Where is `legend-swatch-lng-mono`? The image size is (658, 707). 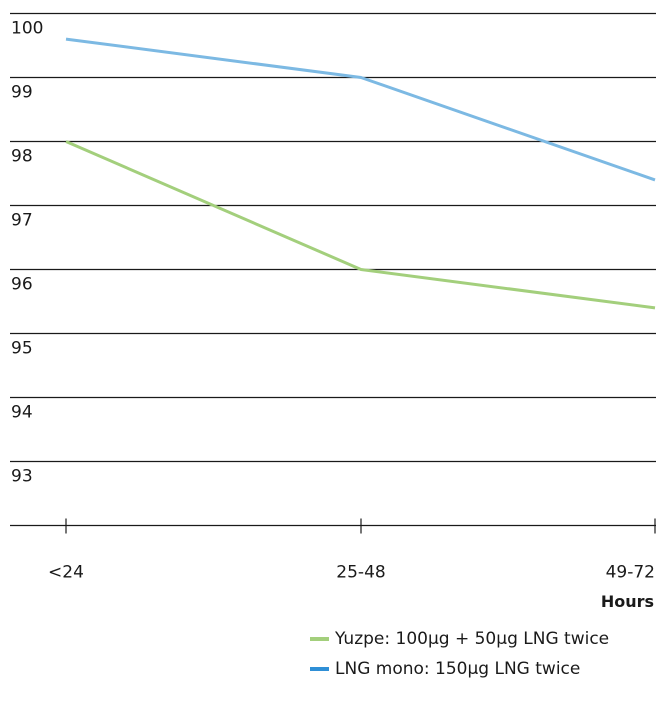
legend-swatch-lng-mono is located at coordinates (319, 669).